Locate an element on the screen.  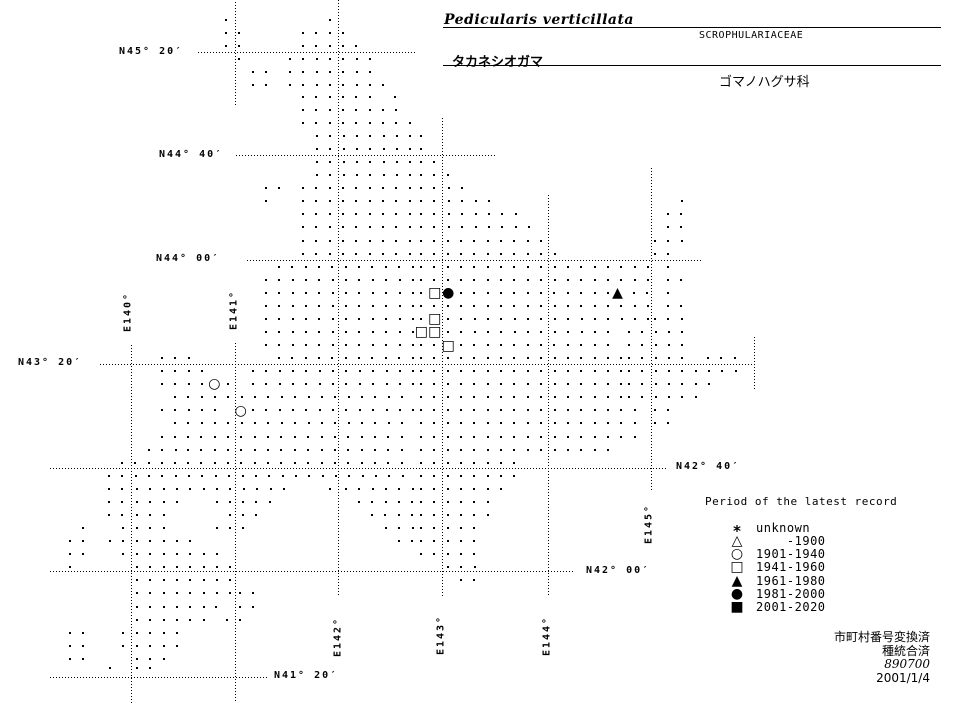
legend-symbol-filled-square-icon: ■ is located at coordinates (737, 607).